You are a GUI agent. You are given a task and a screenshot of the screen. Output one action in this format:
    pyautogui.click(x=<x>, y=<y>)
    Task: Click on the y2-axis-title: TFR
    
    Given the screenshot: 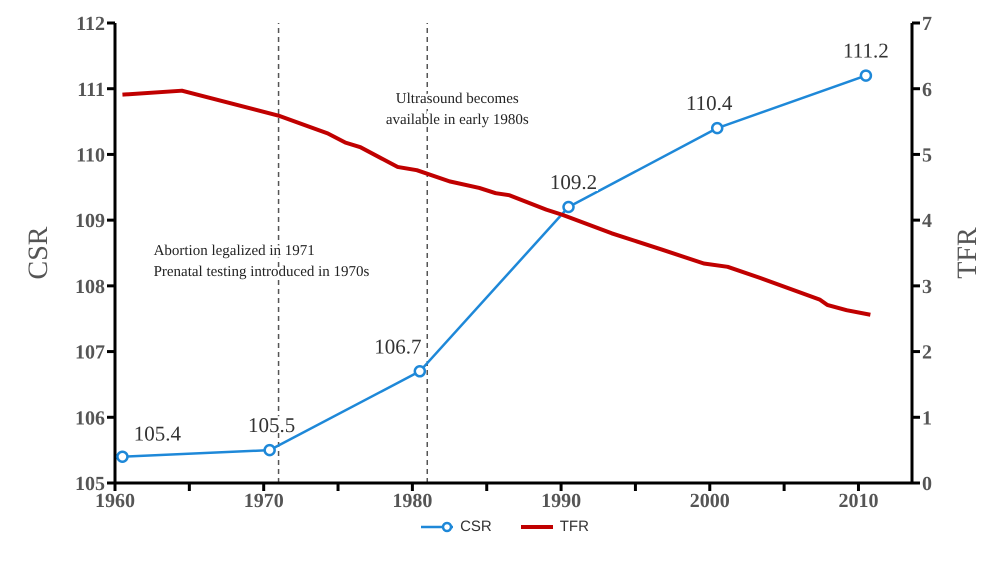 What is the action you would take?
    pyautogui.click(x=967, y=253)
    